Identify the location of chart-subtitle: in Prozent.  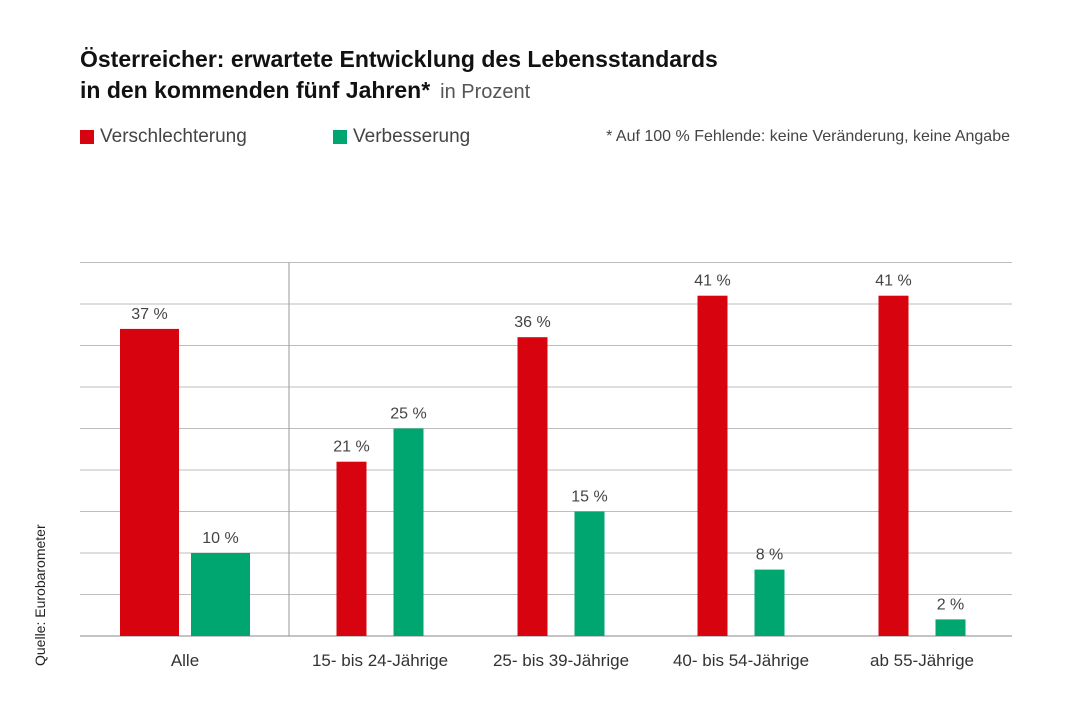
(485, 92).